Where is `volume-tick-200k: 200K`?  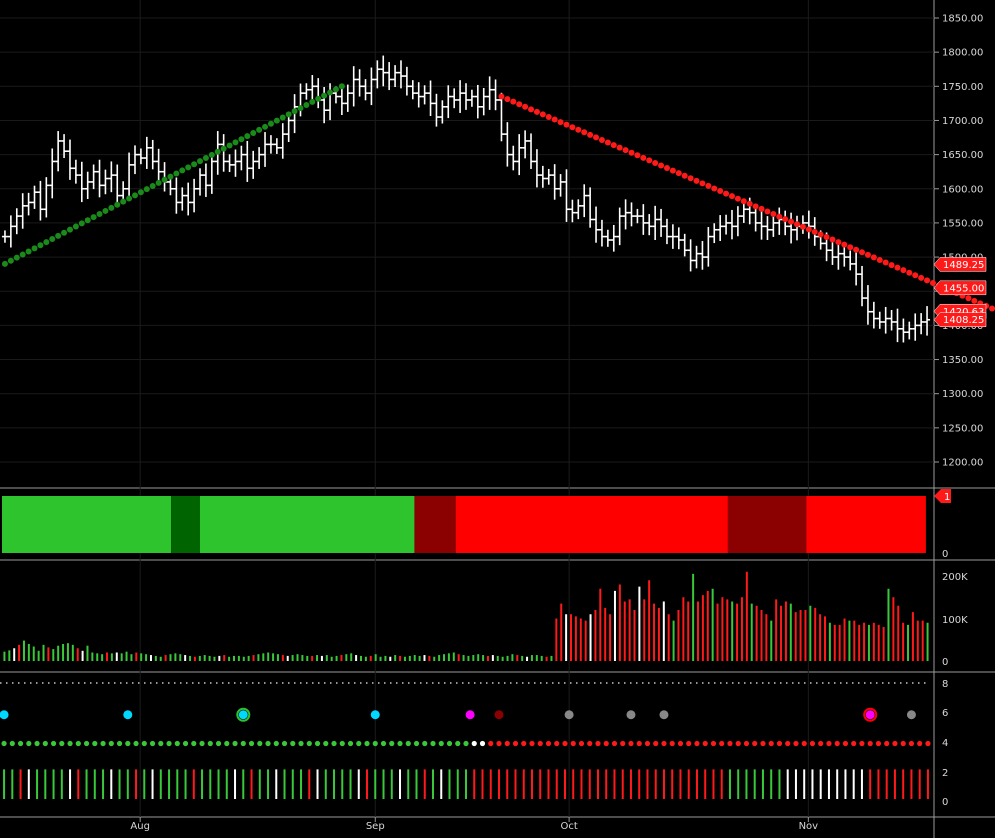 volume-tick-200k: 200K is located at coordinates (955, 577).